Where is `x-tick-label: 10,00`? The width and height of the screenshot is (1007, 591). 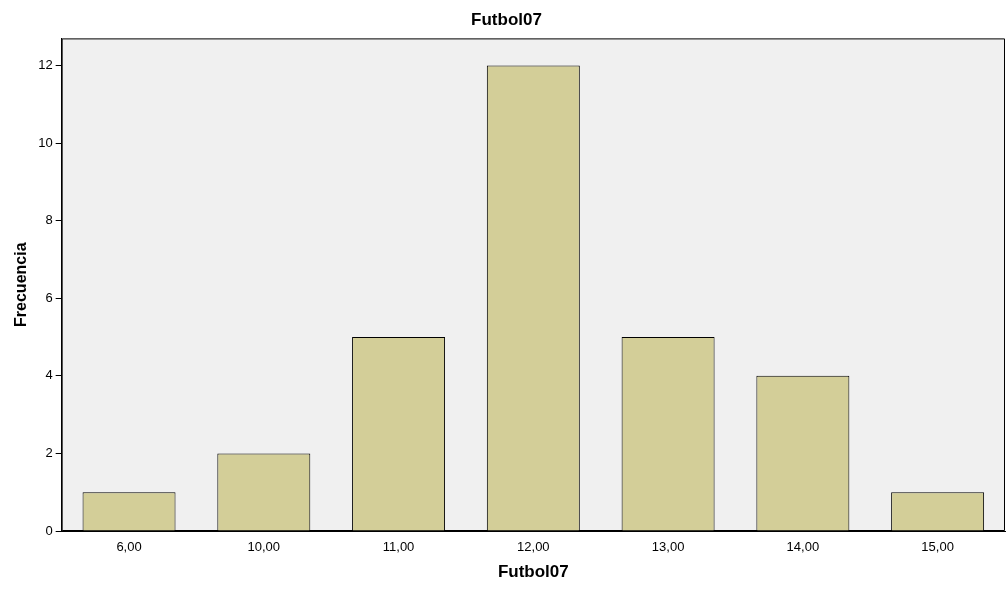
x-tick-label: 10,00 is located at coordinates (264, 547).